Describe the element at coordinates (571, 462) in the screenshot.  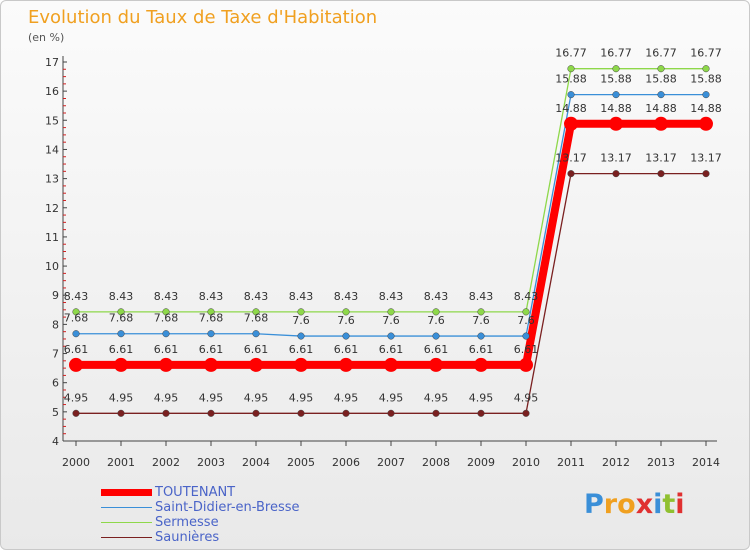
I see `x-tick-label: 2011` at that location.